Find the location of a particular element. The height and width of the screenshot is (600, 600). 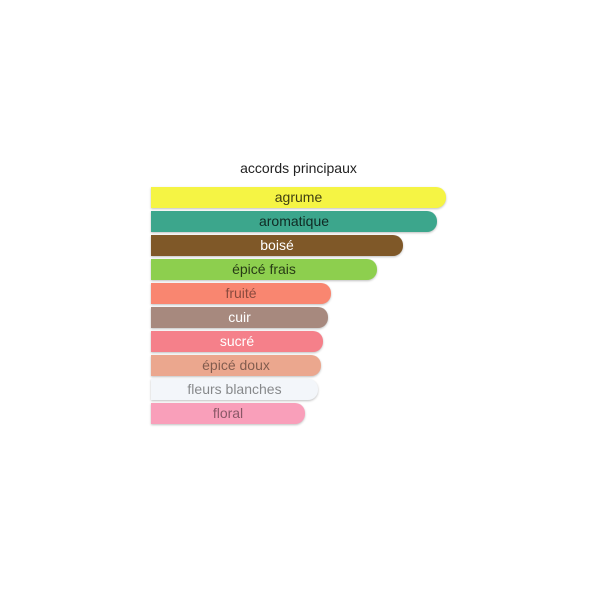

accord-label: boisé is located at coordinates (277, 245).